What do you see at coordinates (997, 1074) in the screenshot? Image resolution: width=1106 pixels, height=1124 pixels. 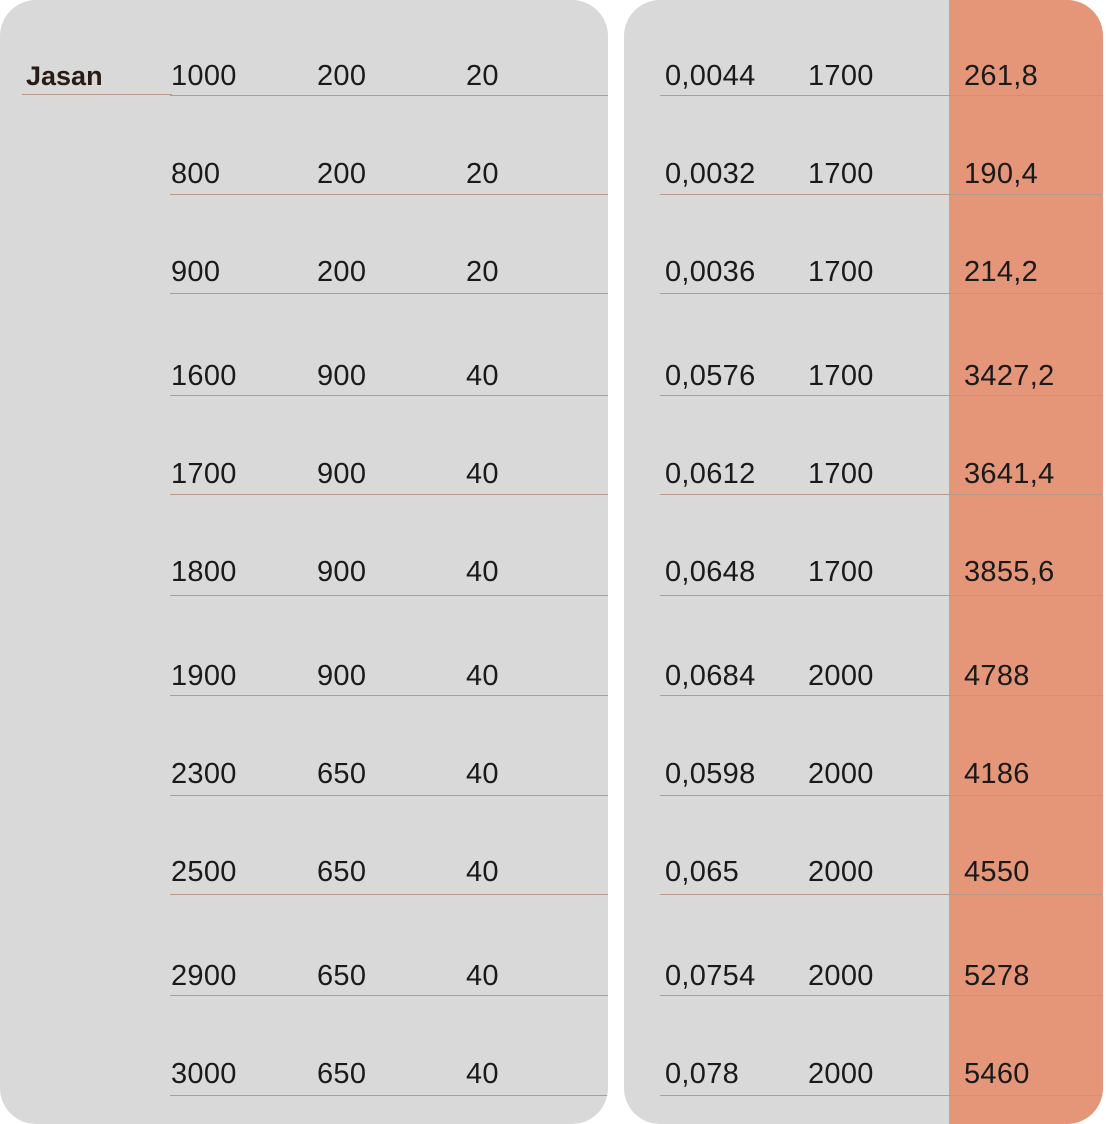 I see `right-cell: 5460` at bounding box center [997, 1074].